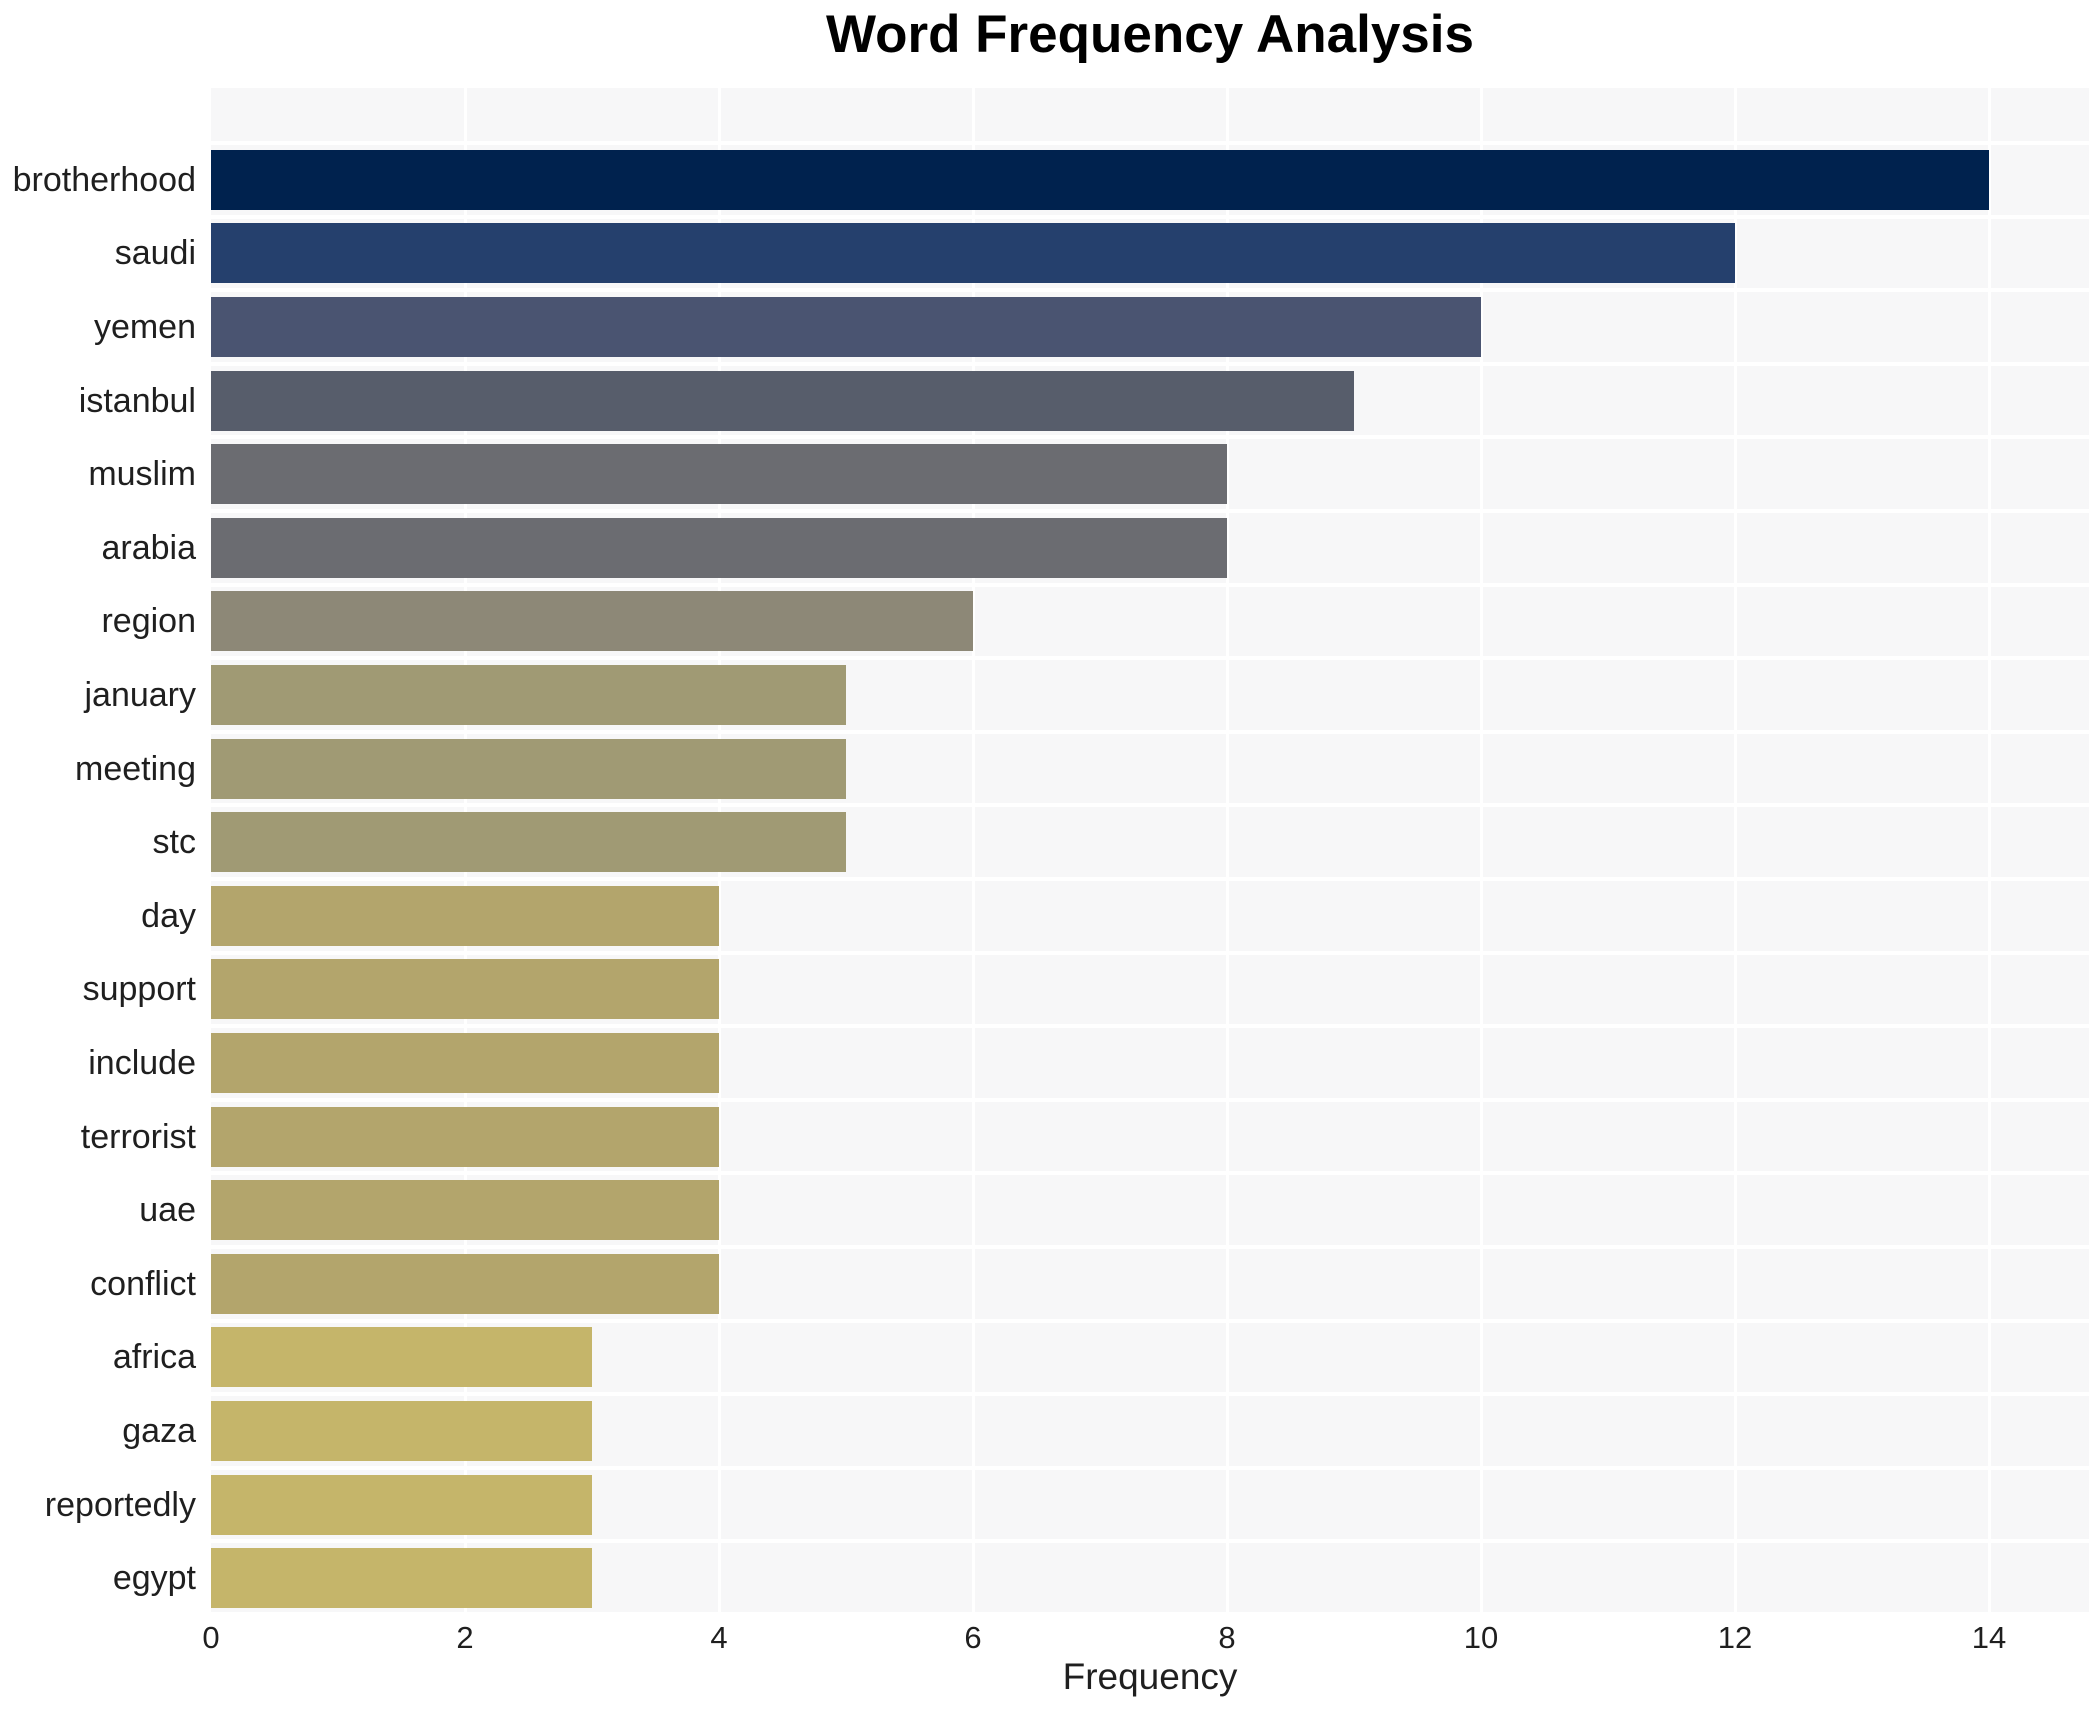 The image size is (2089, 1710). What do you see at coordinates (138, 1136) in the screenshot?
I see `category-label-terrorist: terrorist` at bounding box center [138, 1136].